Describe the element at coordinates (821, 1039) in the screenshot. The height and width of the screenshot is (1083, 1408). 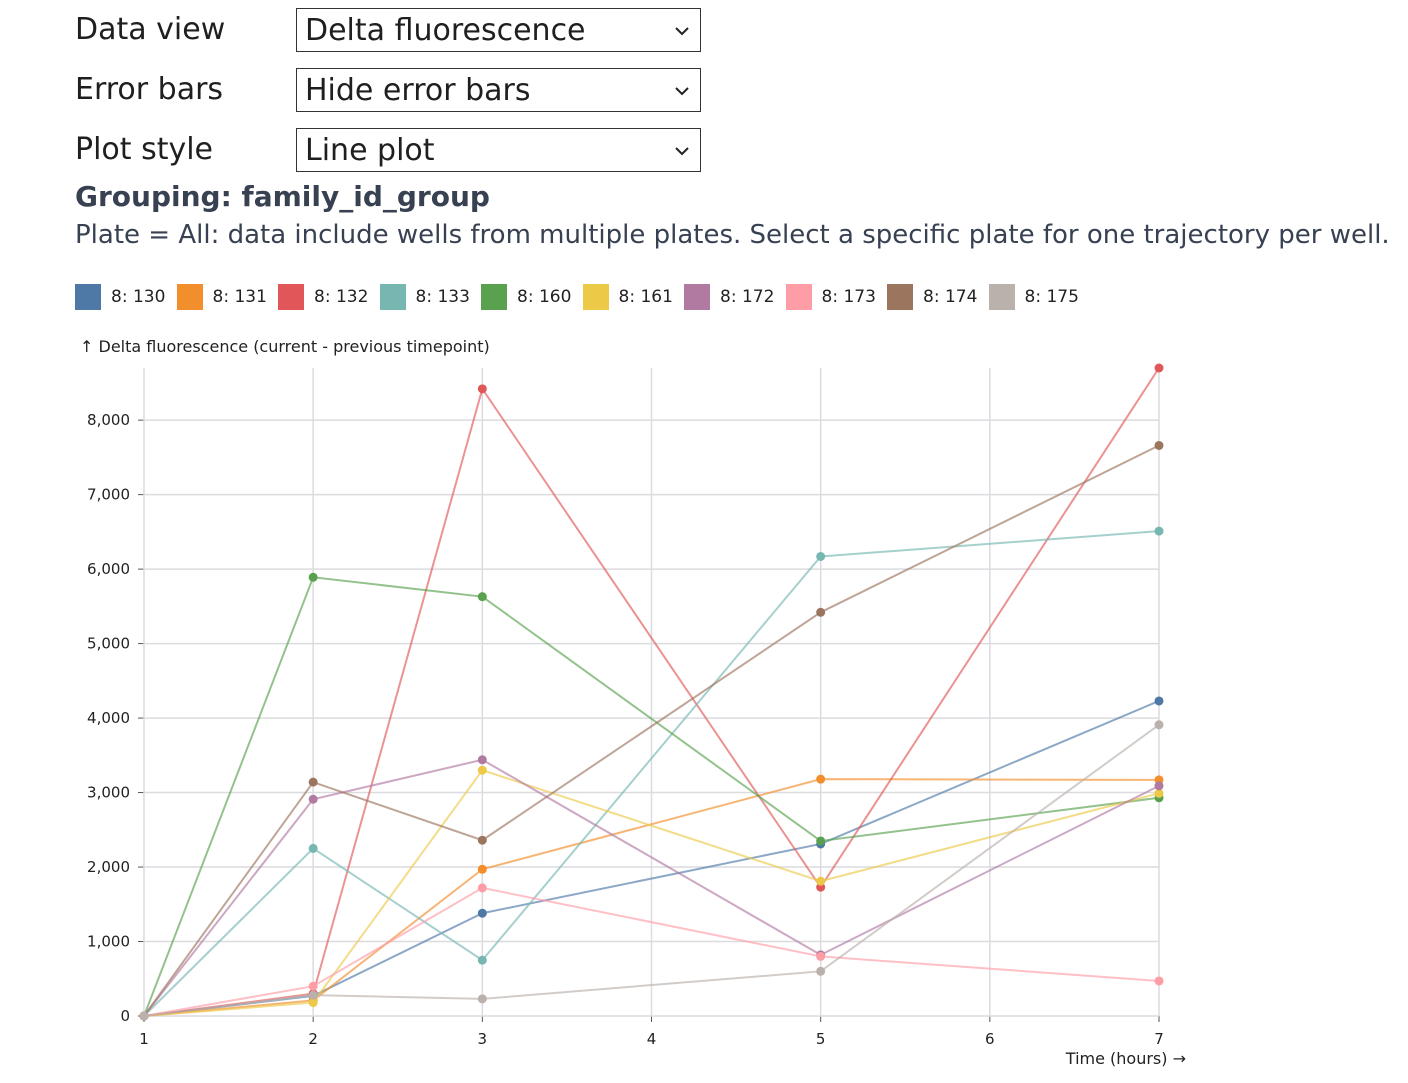
I see `x-tick-label: 5` at that location.